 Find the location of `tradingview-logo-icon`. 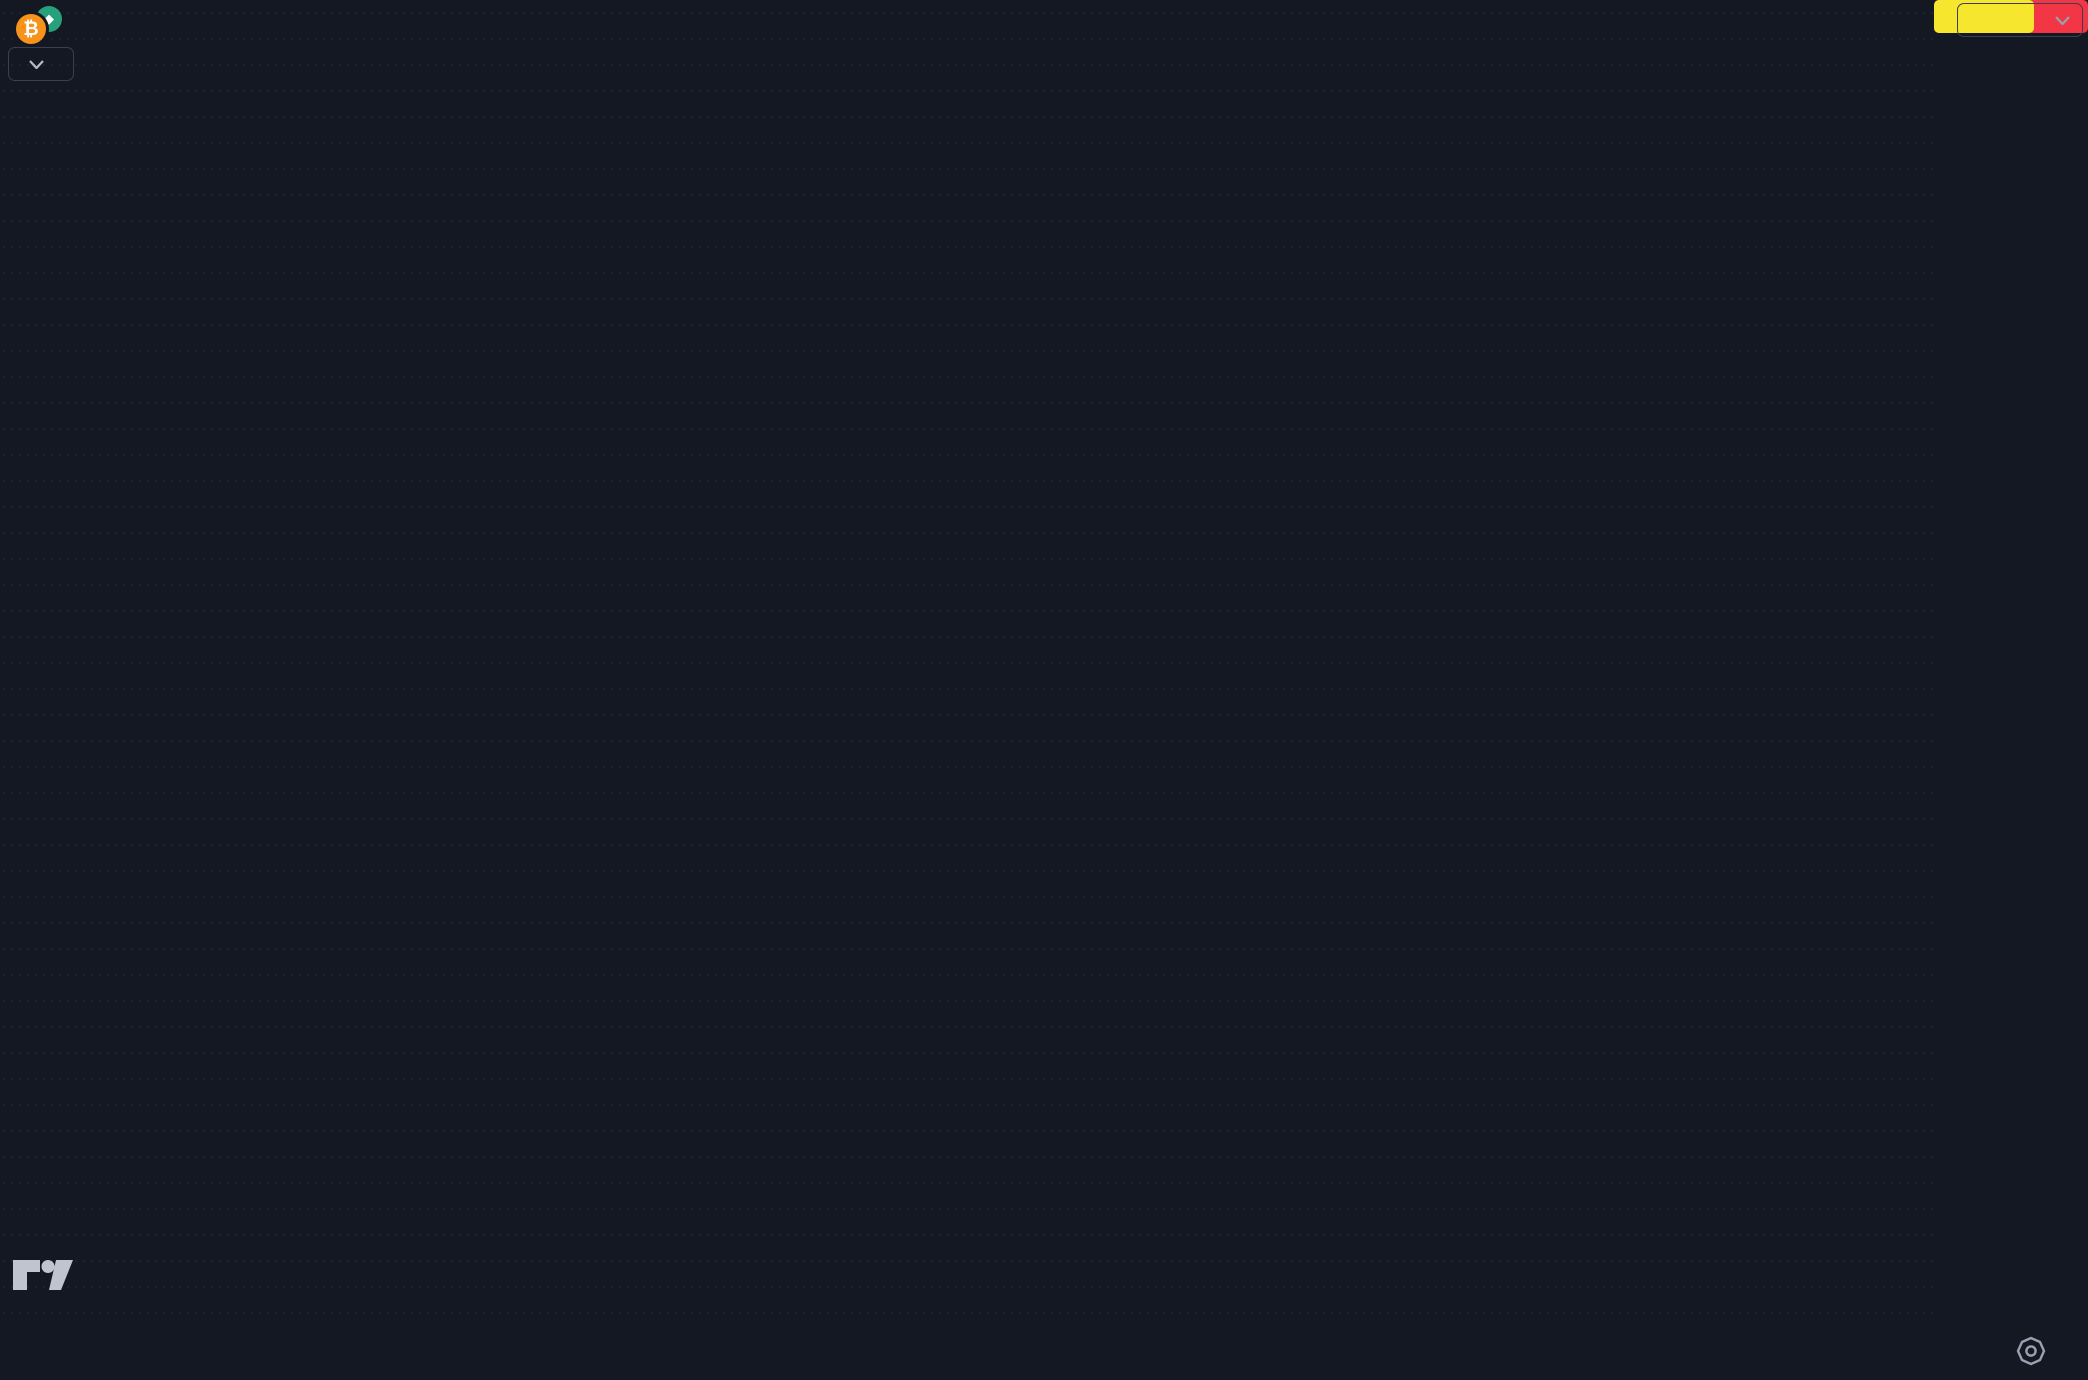

tradingview-logo-icon is located at coordinates (46, 1275).